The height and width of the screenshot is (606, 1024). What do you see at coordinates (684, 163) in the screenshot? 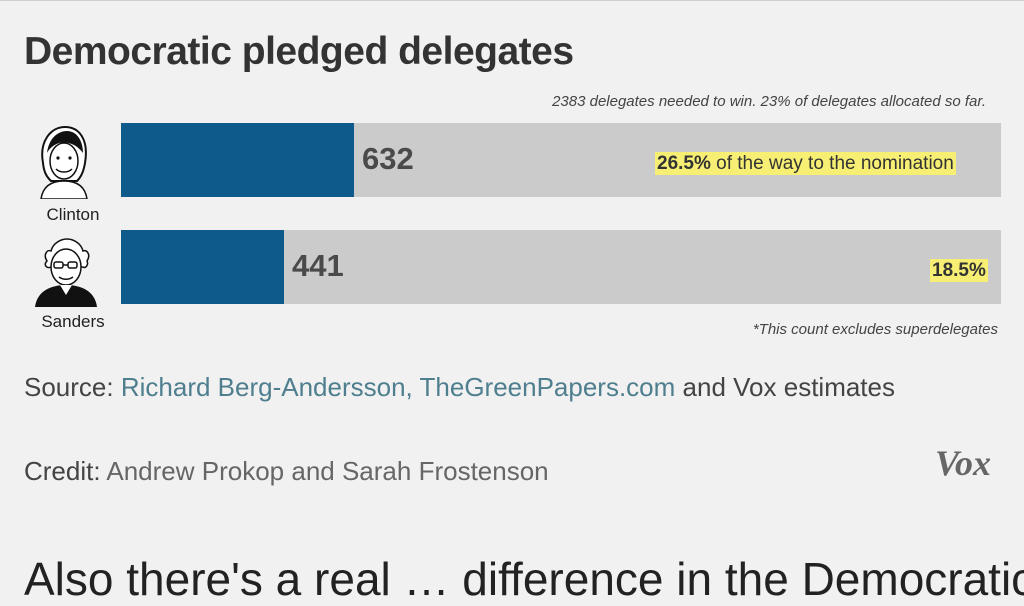
I see `clinton-percent: 26.5%` at bounding box center [684, 163].